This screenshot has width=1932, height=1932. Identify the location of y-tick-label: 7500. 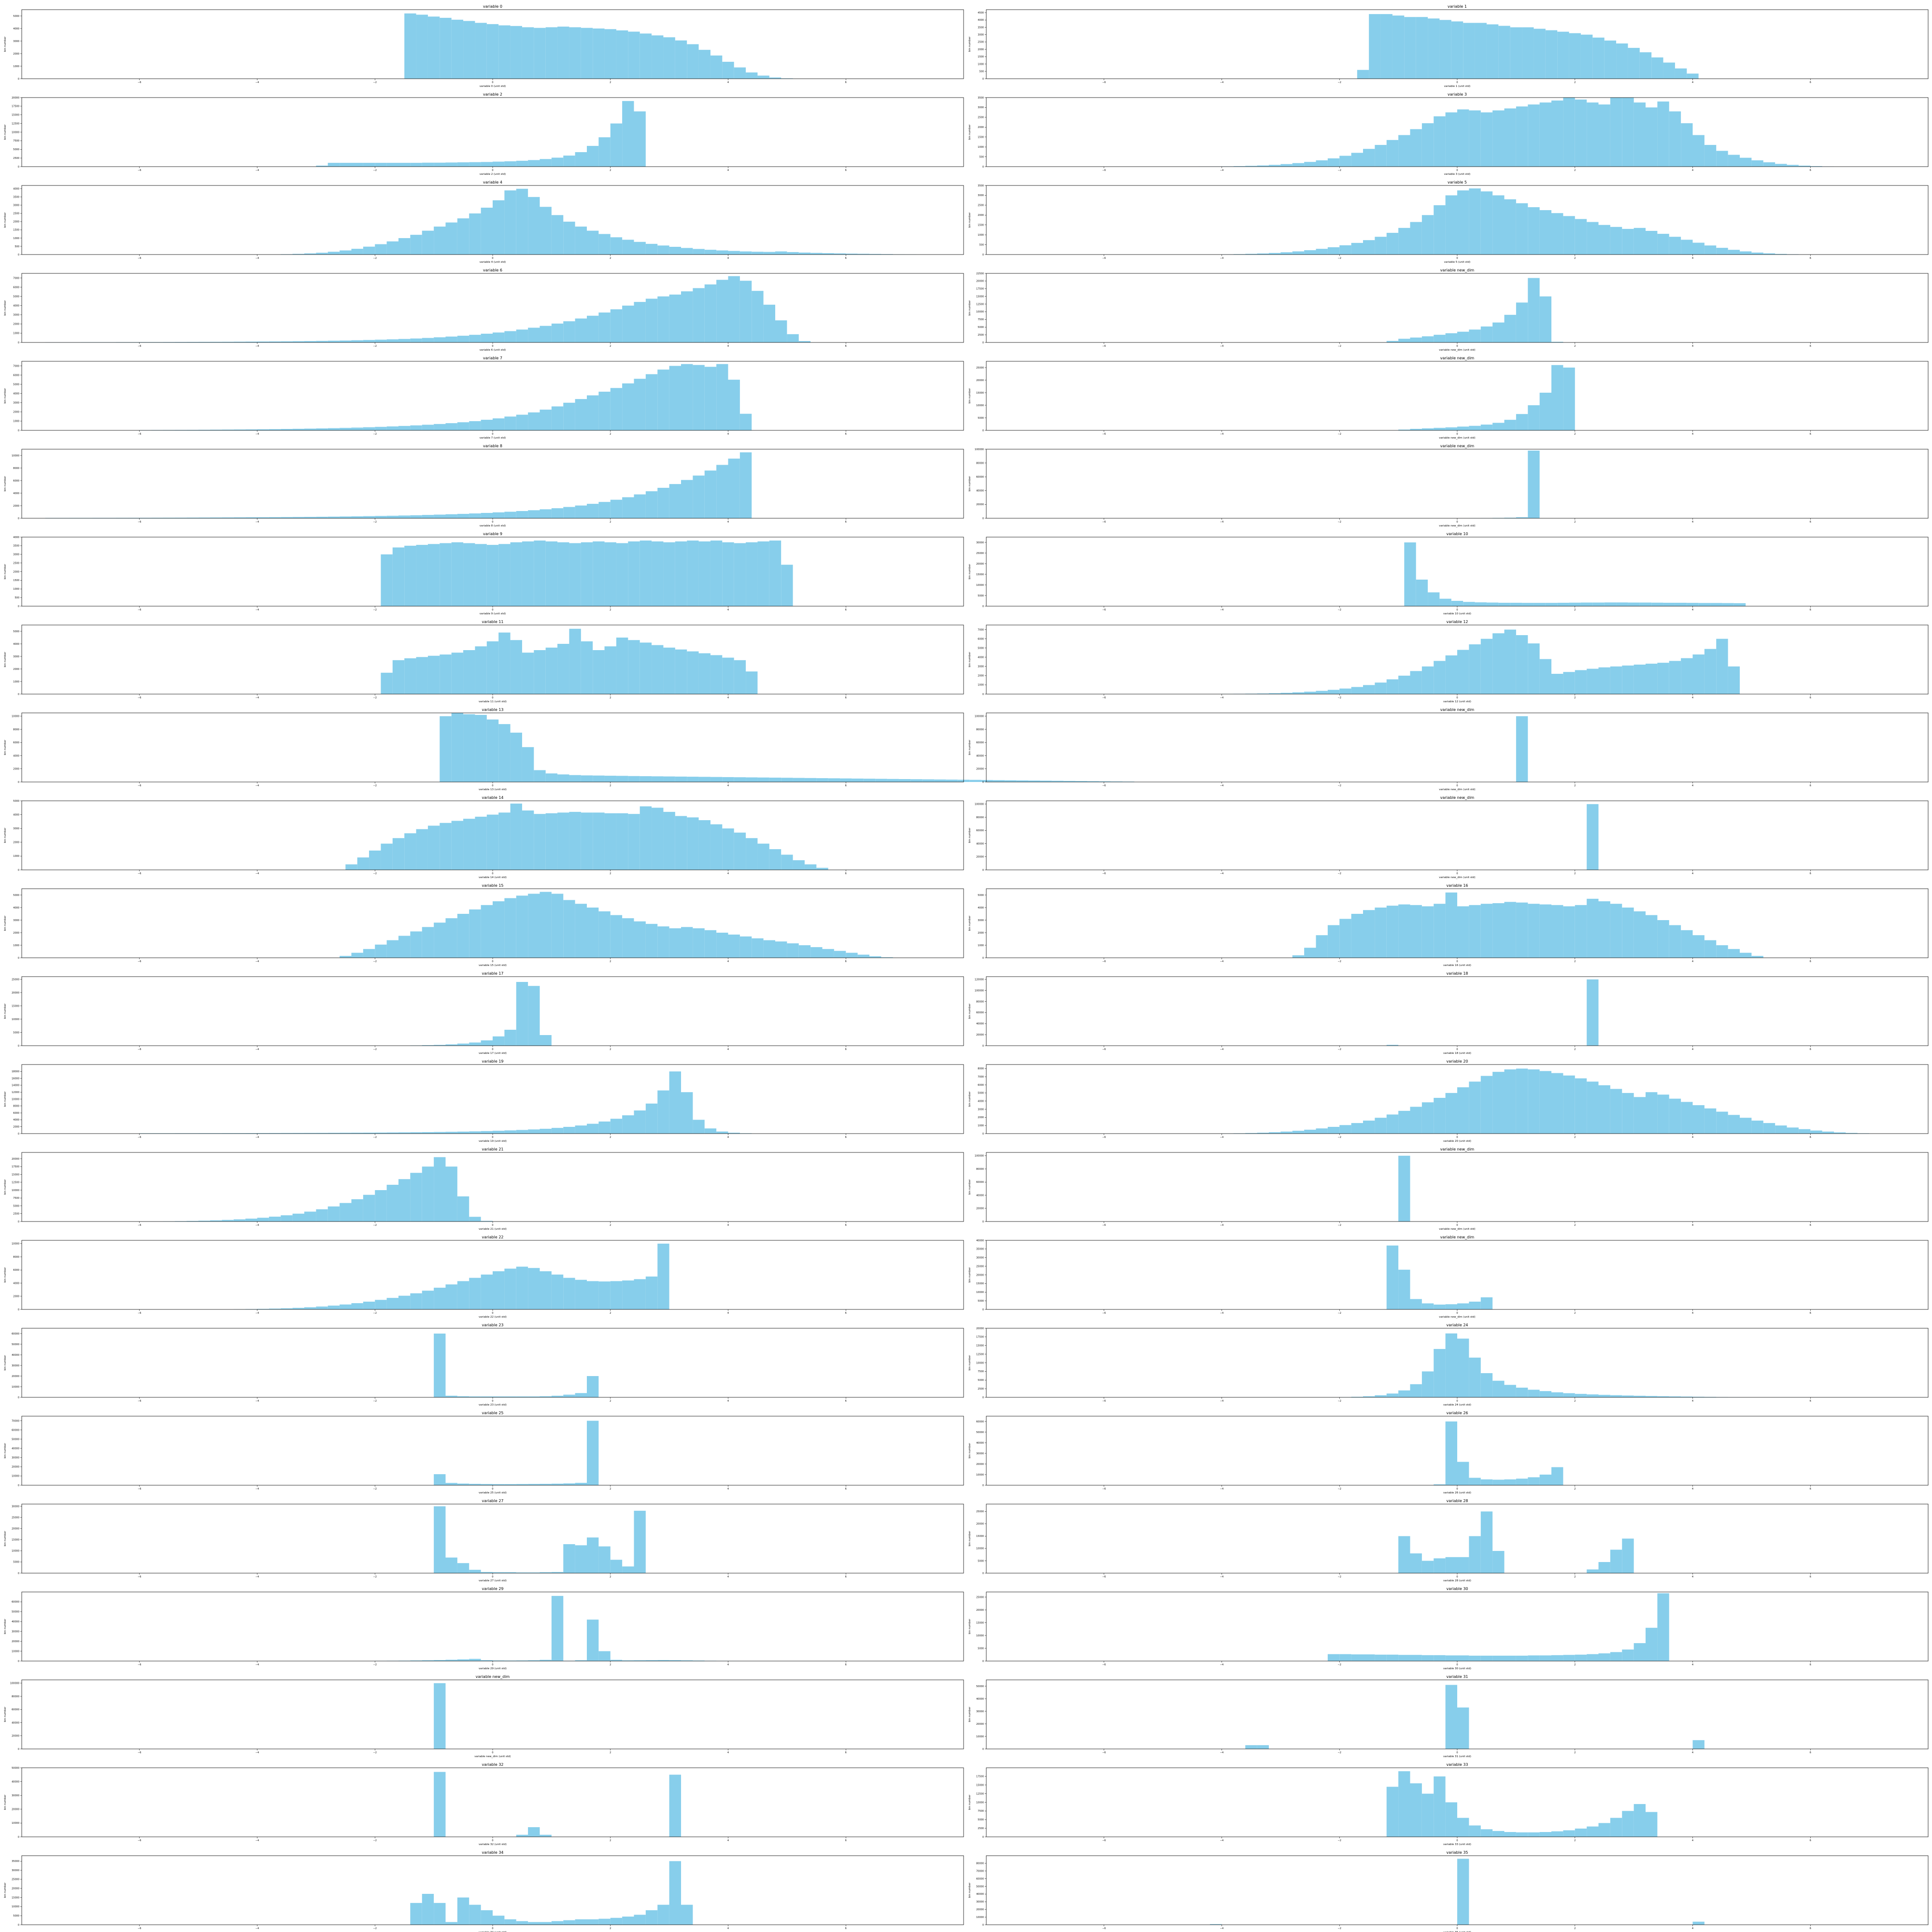
(981, 319).